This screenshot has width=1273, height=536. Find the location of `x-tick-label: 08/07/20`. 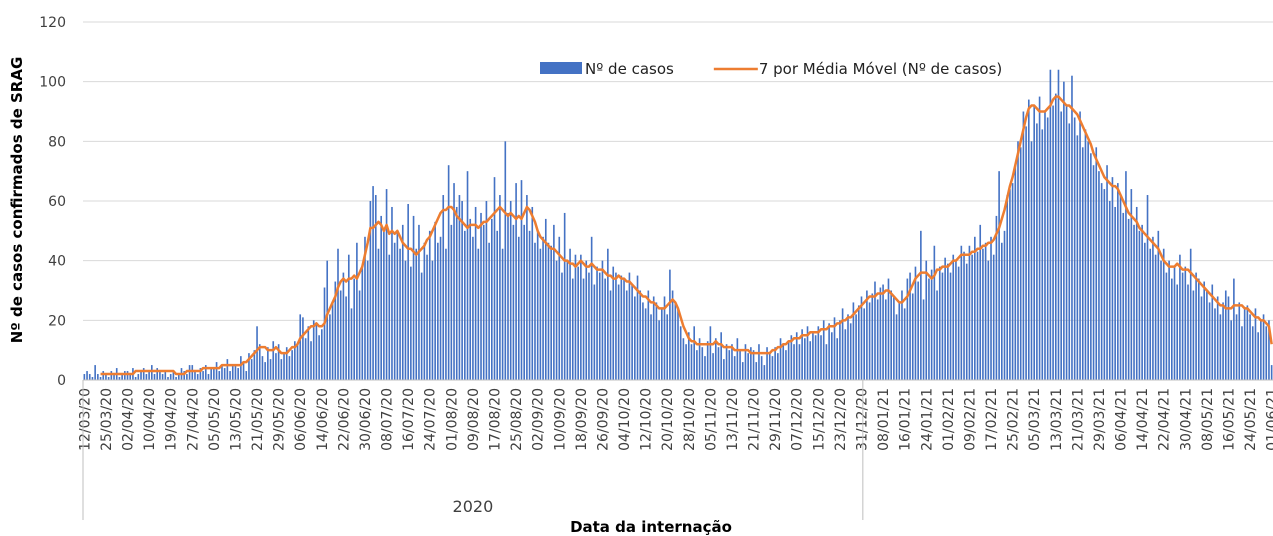

x-tick-label: 08/07/20 is located at coordinates (388, 419).